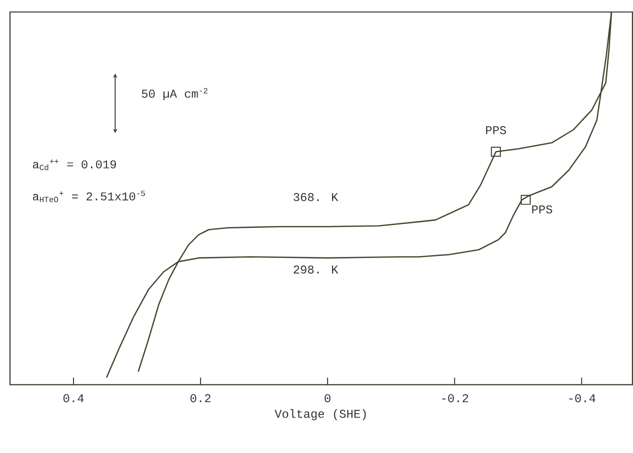 The image size is (633, 453). I want to click on annotation: a$_{Cd}$$^{++}$ = 0.019, so click(74, 165).